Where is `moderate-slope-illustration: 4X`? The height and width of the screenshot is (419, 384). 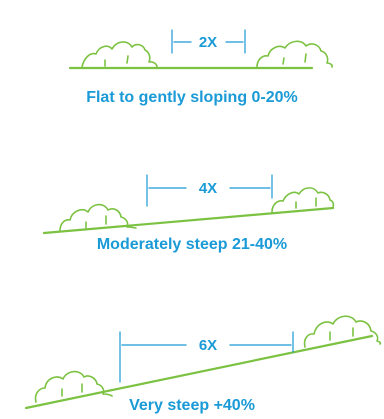
moderate-slope-illustration: 4X is located at coordinates (188, 204).